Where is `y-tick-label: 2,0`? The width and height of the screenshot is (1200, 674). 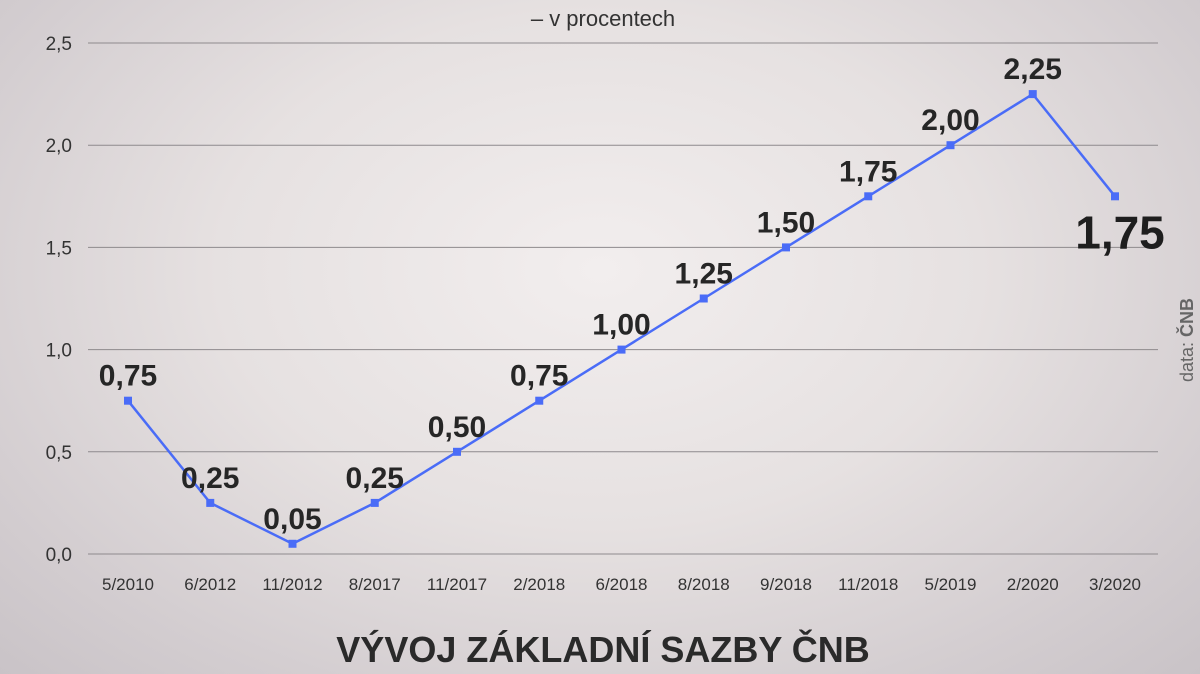 y-tick-label: 2,0 is located at coordinates (59, 146).